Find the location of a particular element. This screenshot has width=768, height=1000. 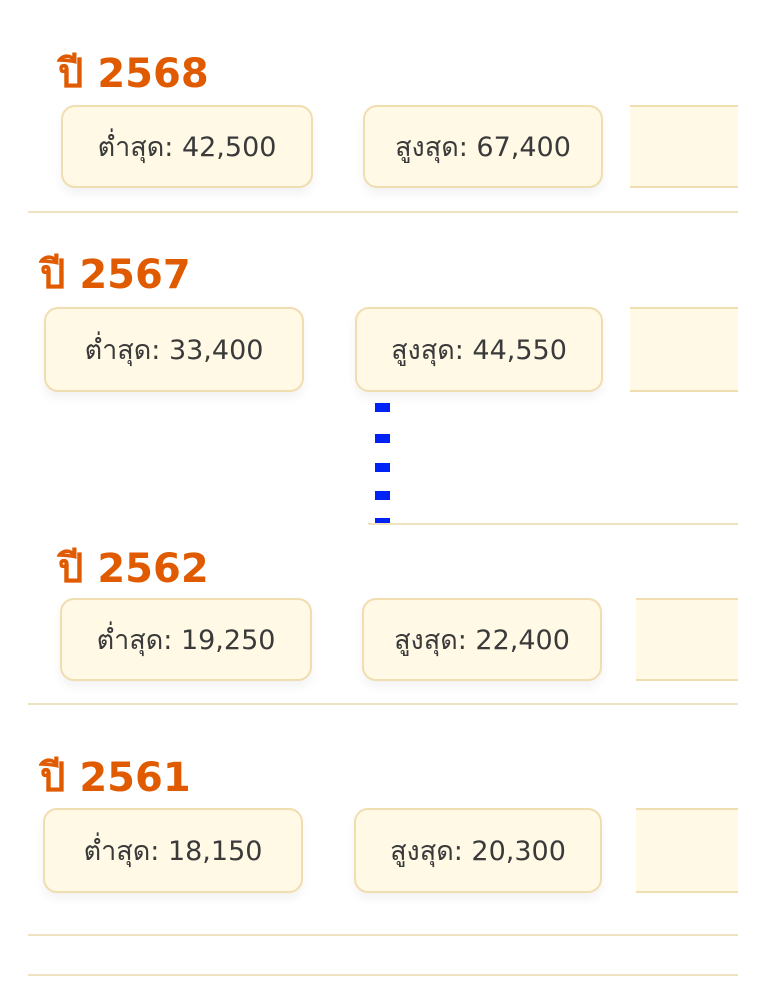

year-title: ปี 2567 is located at coordinates (115, 275).